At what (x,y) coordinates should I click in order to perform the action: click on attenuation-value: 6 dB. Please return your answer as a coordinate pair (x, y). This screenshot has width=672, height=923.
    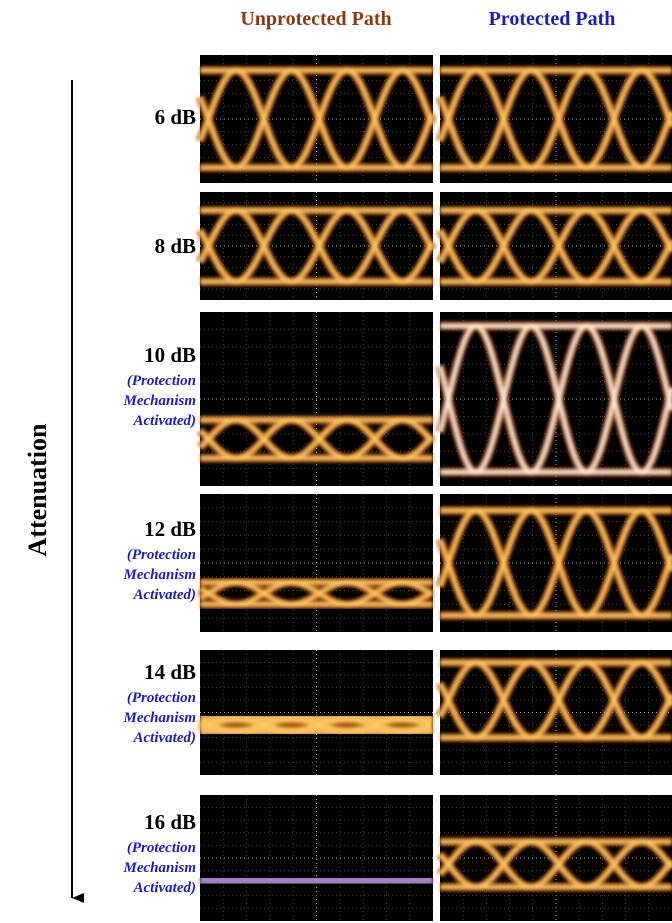
    Looking at the image, I should click on (175, 117).